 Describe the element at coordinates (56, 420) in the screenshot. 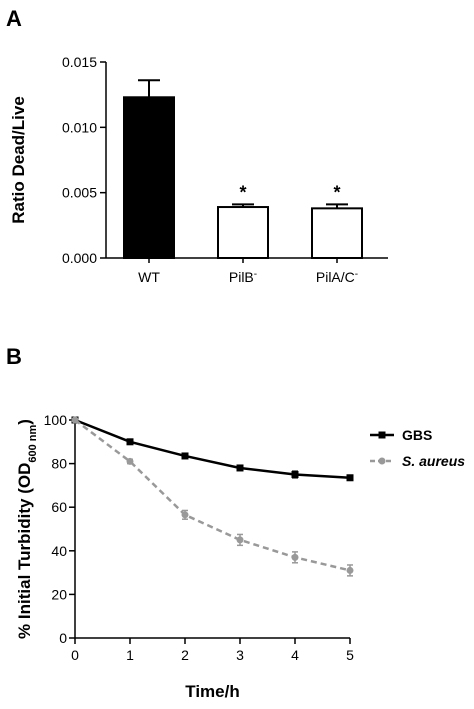

I see `y-tick-label: 100` at that location.